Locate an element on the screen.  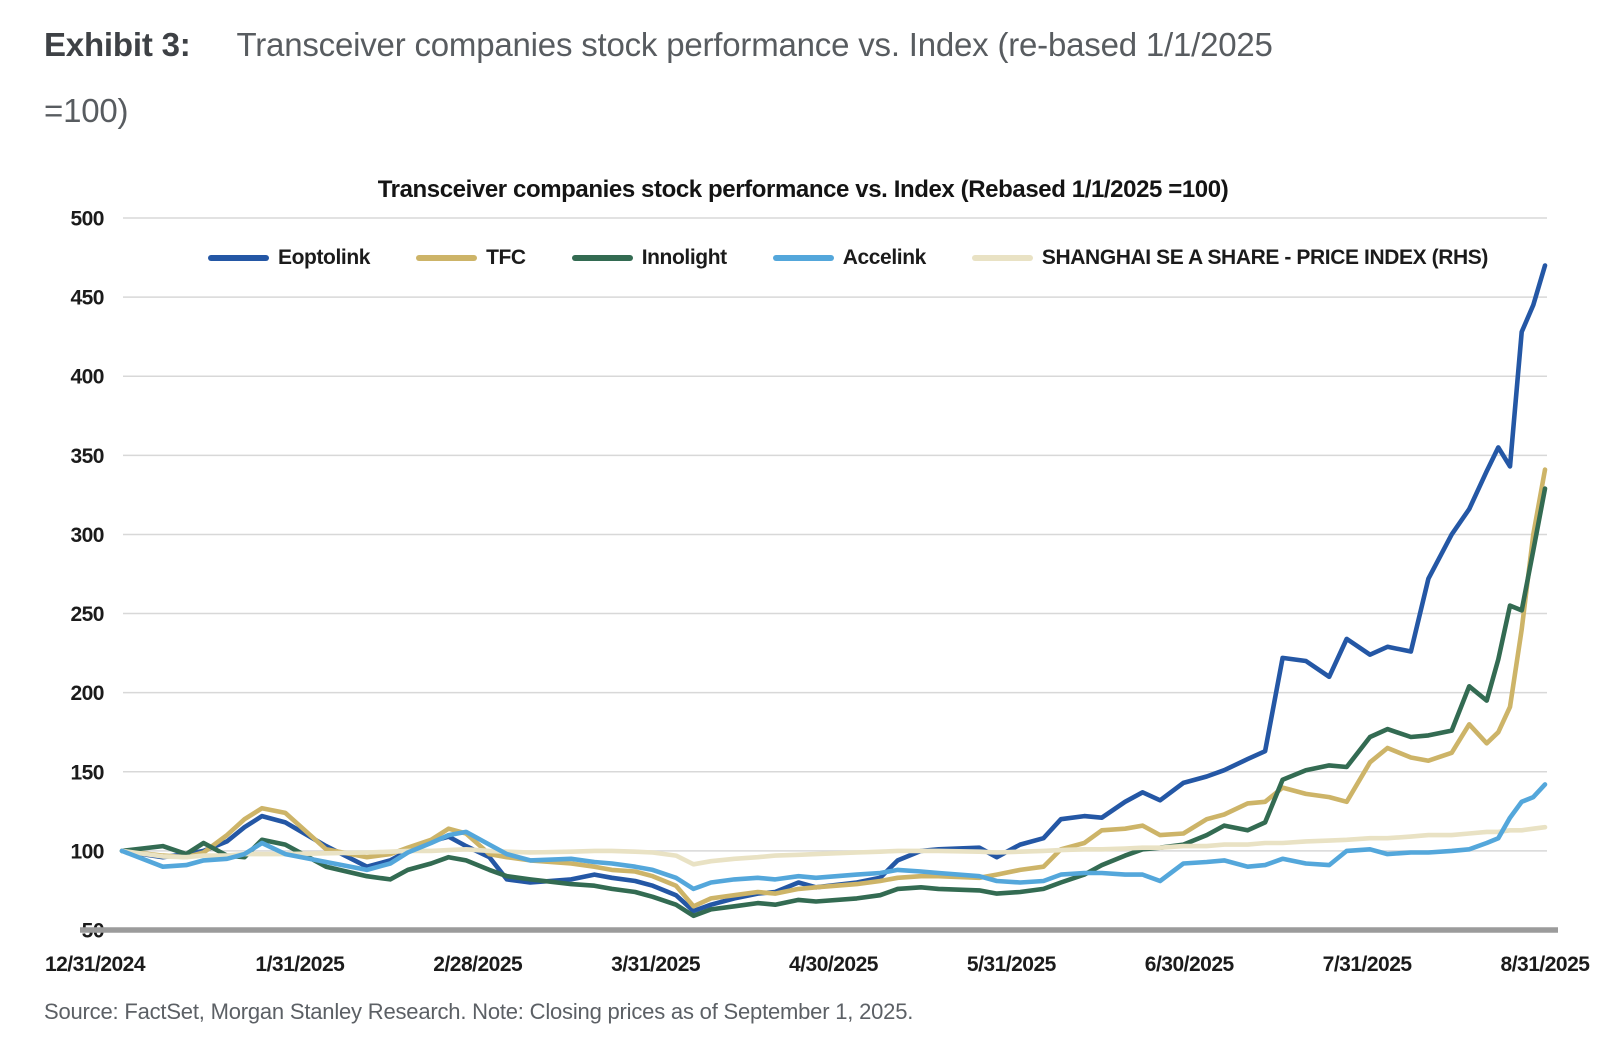
x-tick-label: 7/31/2025 is located at coordinates (1368, 964).